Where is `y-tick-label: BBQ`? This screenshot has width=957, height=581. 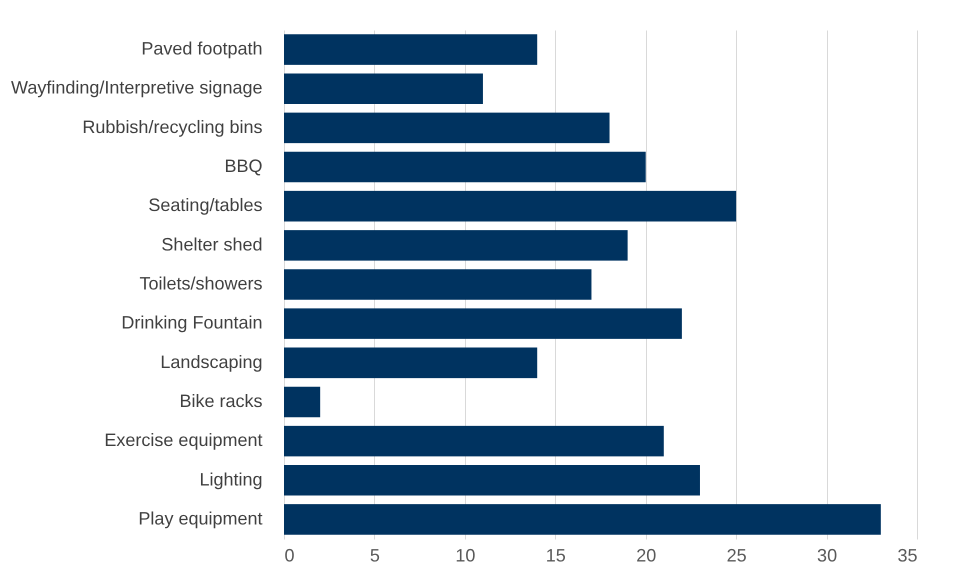 y-tick-label: BBQ is located at coordinates (243, 166).